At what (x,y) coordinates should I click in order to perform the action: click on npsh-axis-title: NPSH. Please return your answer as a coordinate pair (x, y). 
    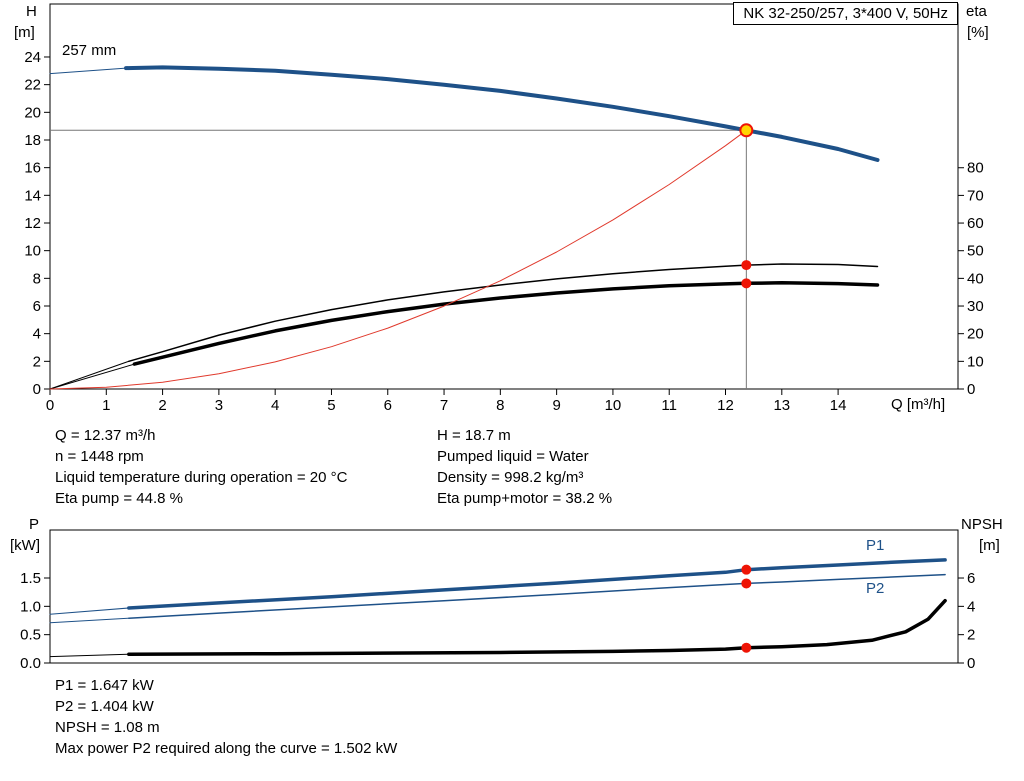
    Looking at the image, I should click on (982, 524).